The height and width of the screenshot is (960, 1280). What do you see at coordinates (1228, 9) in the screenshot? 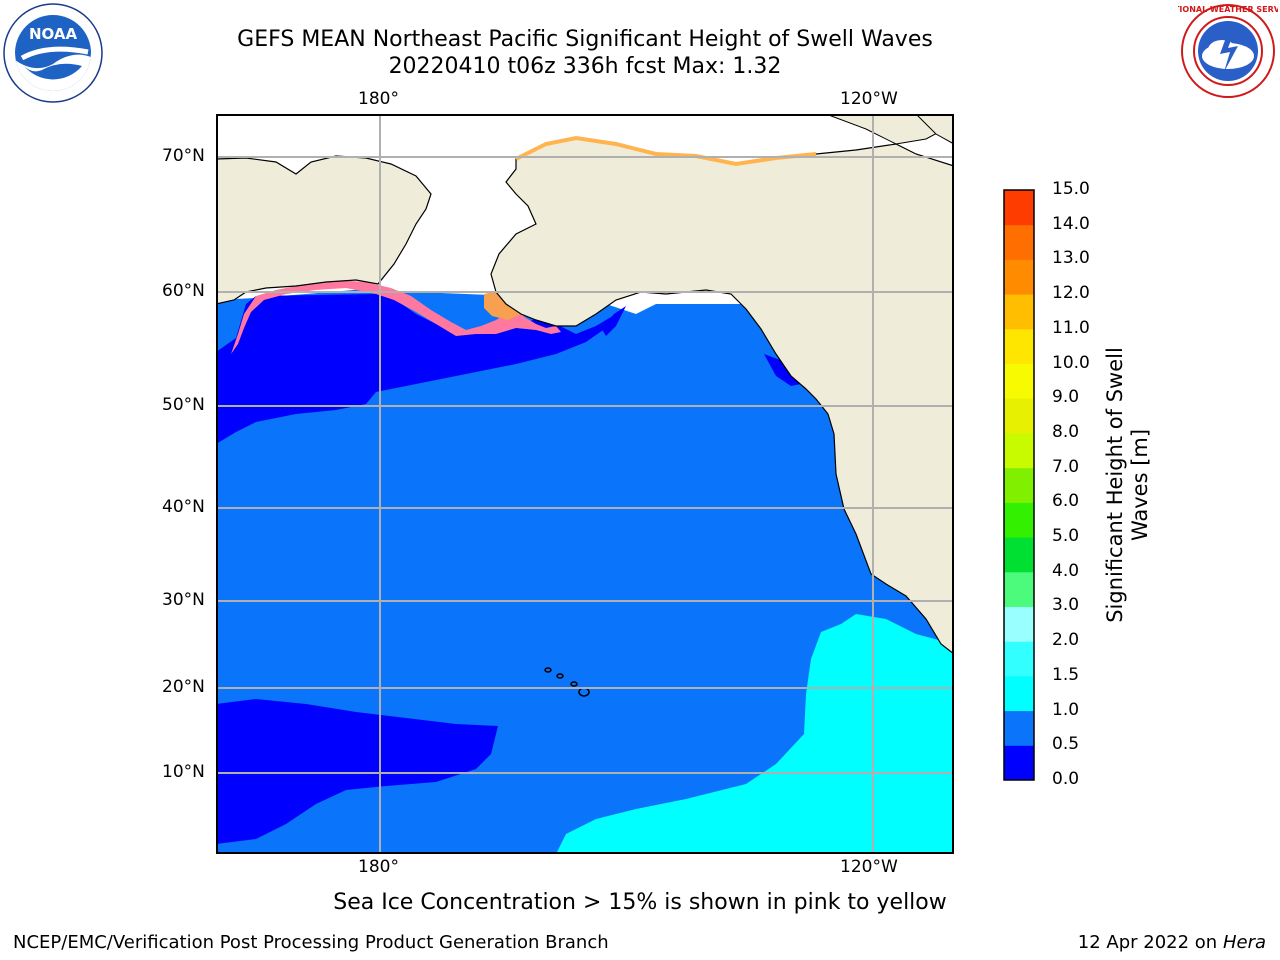
I see `nws-ring-text: NATIONAL WEATHER SERVICE` at bounding box center [1228, 9].